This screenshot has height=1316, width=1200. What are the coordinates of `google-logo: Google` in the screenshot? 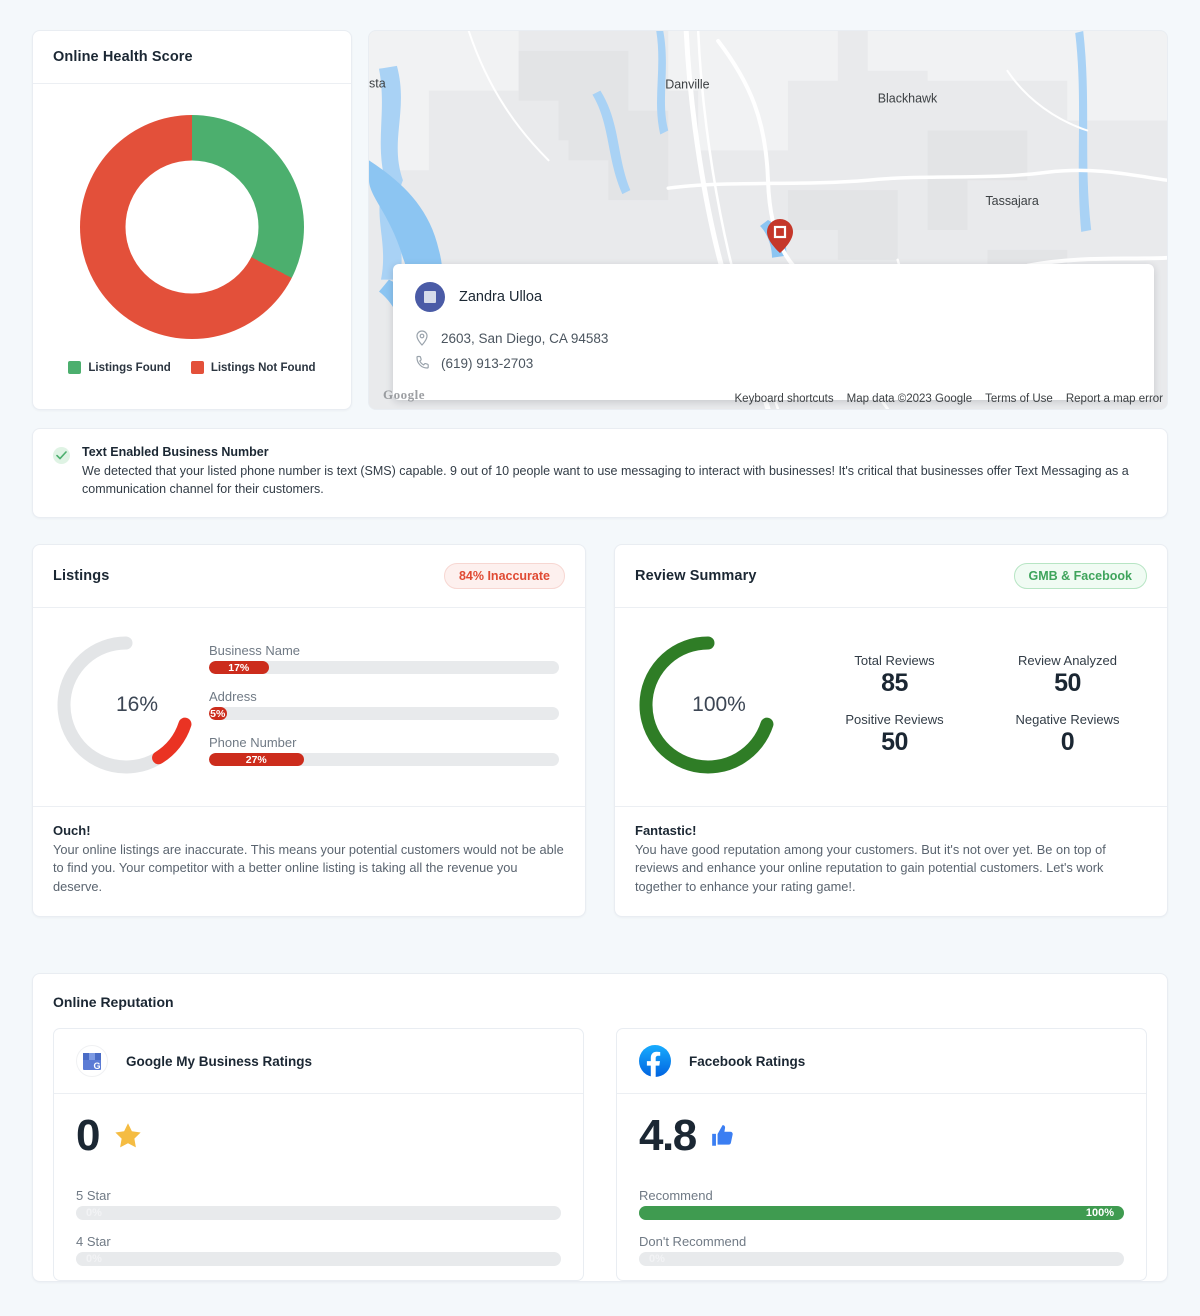 It's located at (404, 394).